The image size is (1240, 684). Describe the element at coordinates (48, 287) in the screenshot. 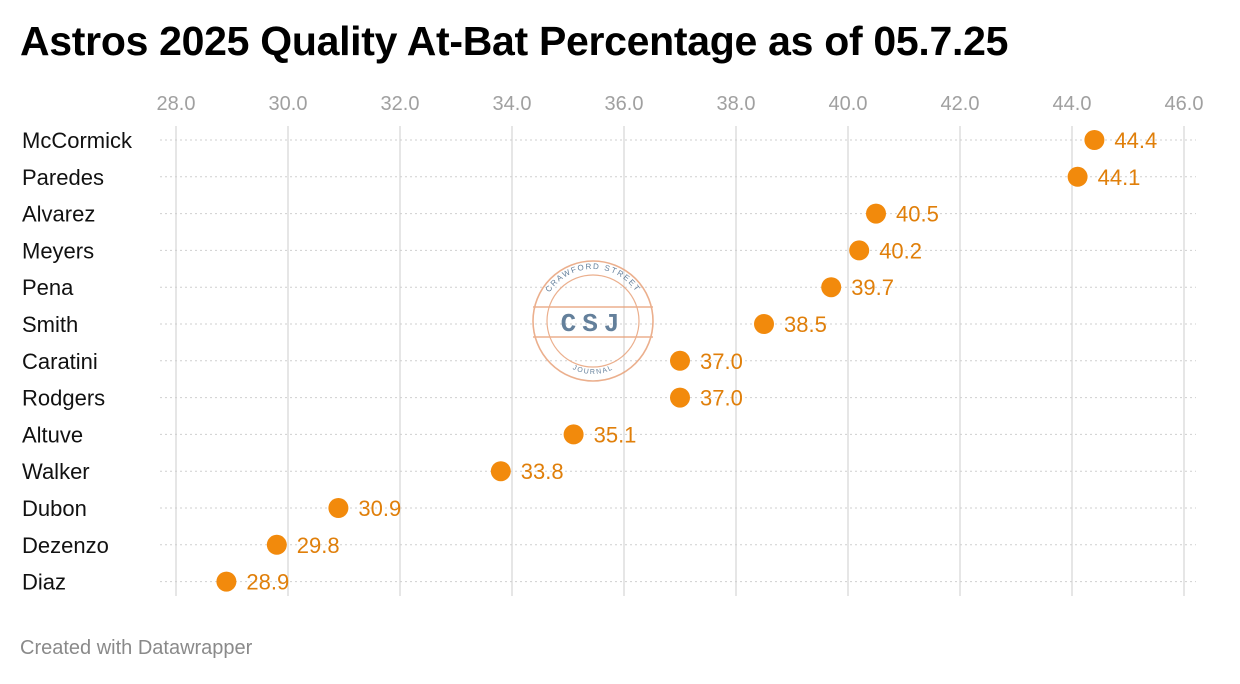

I see `category-label: Pena` at that location.